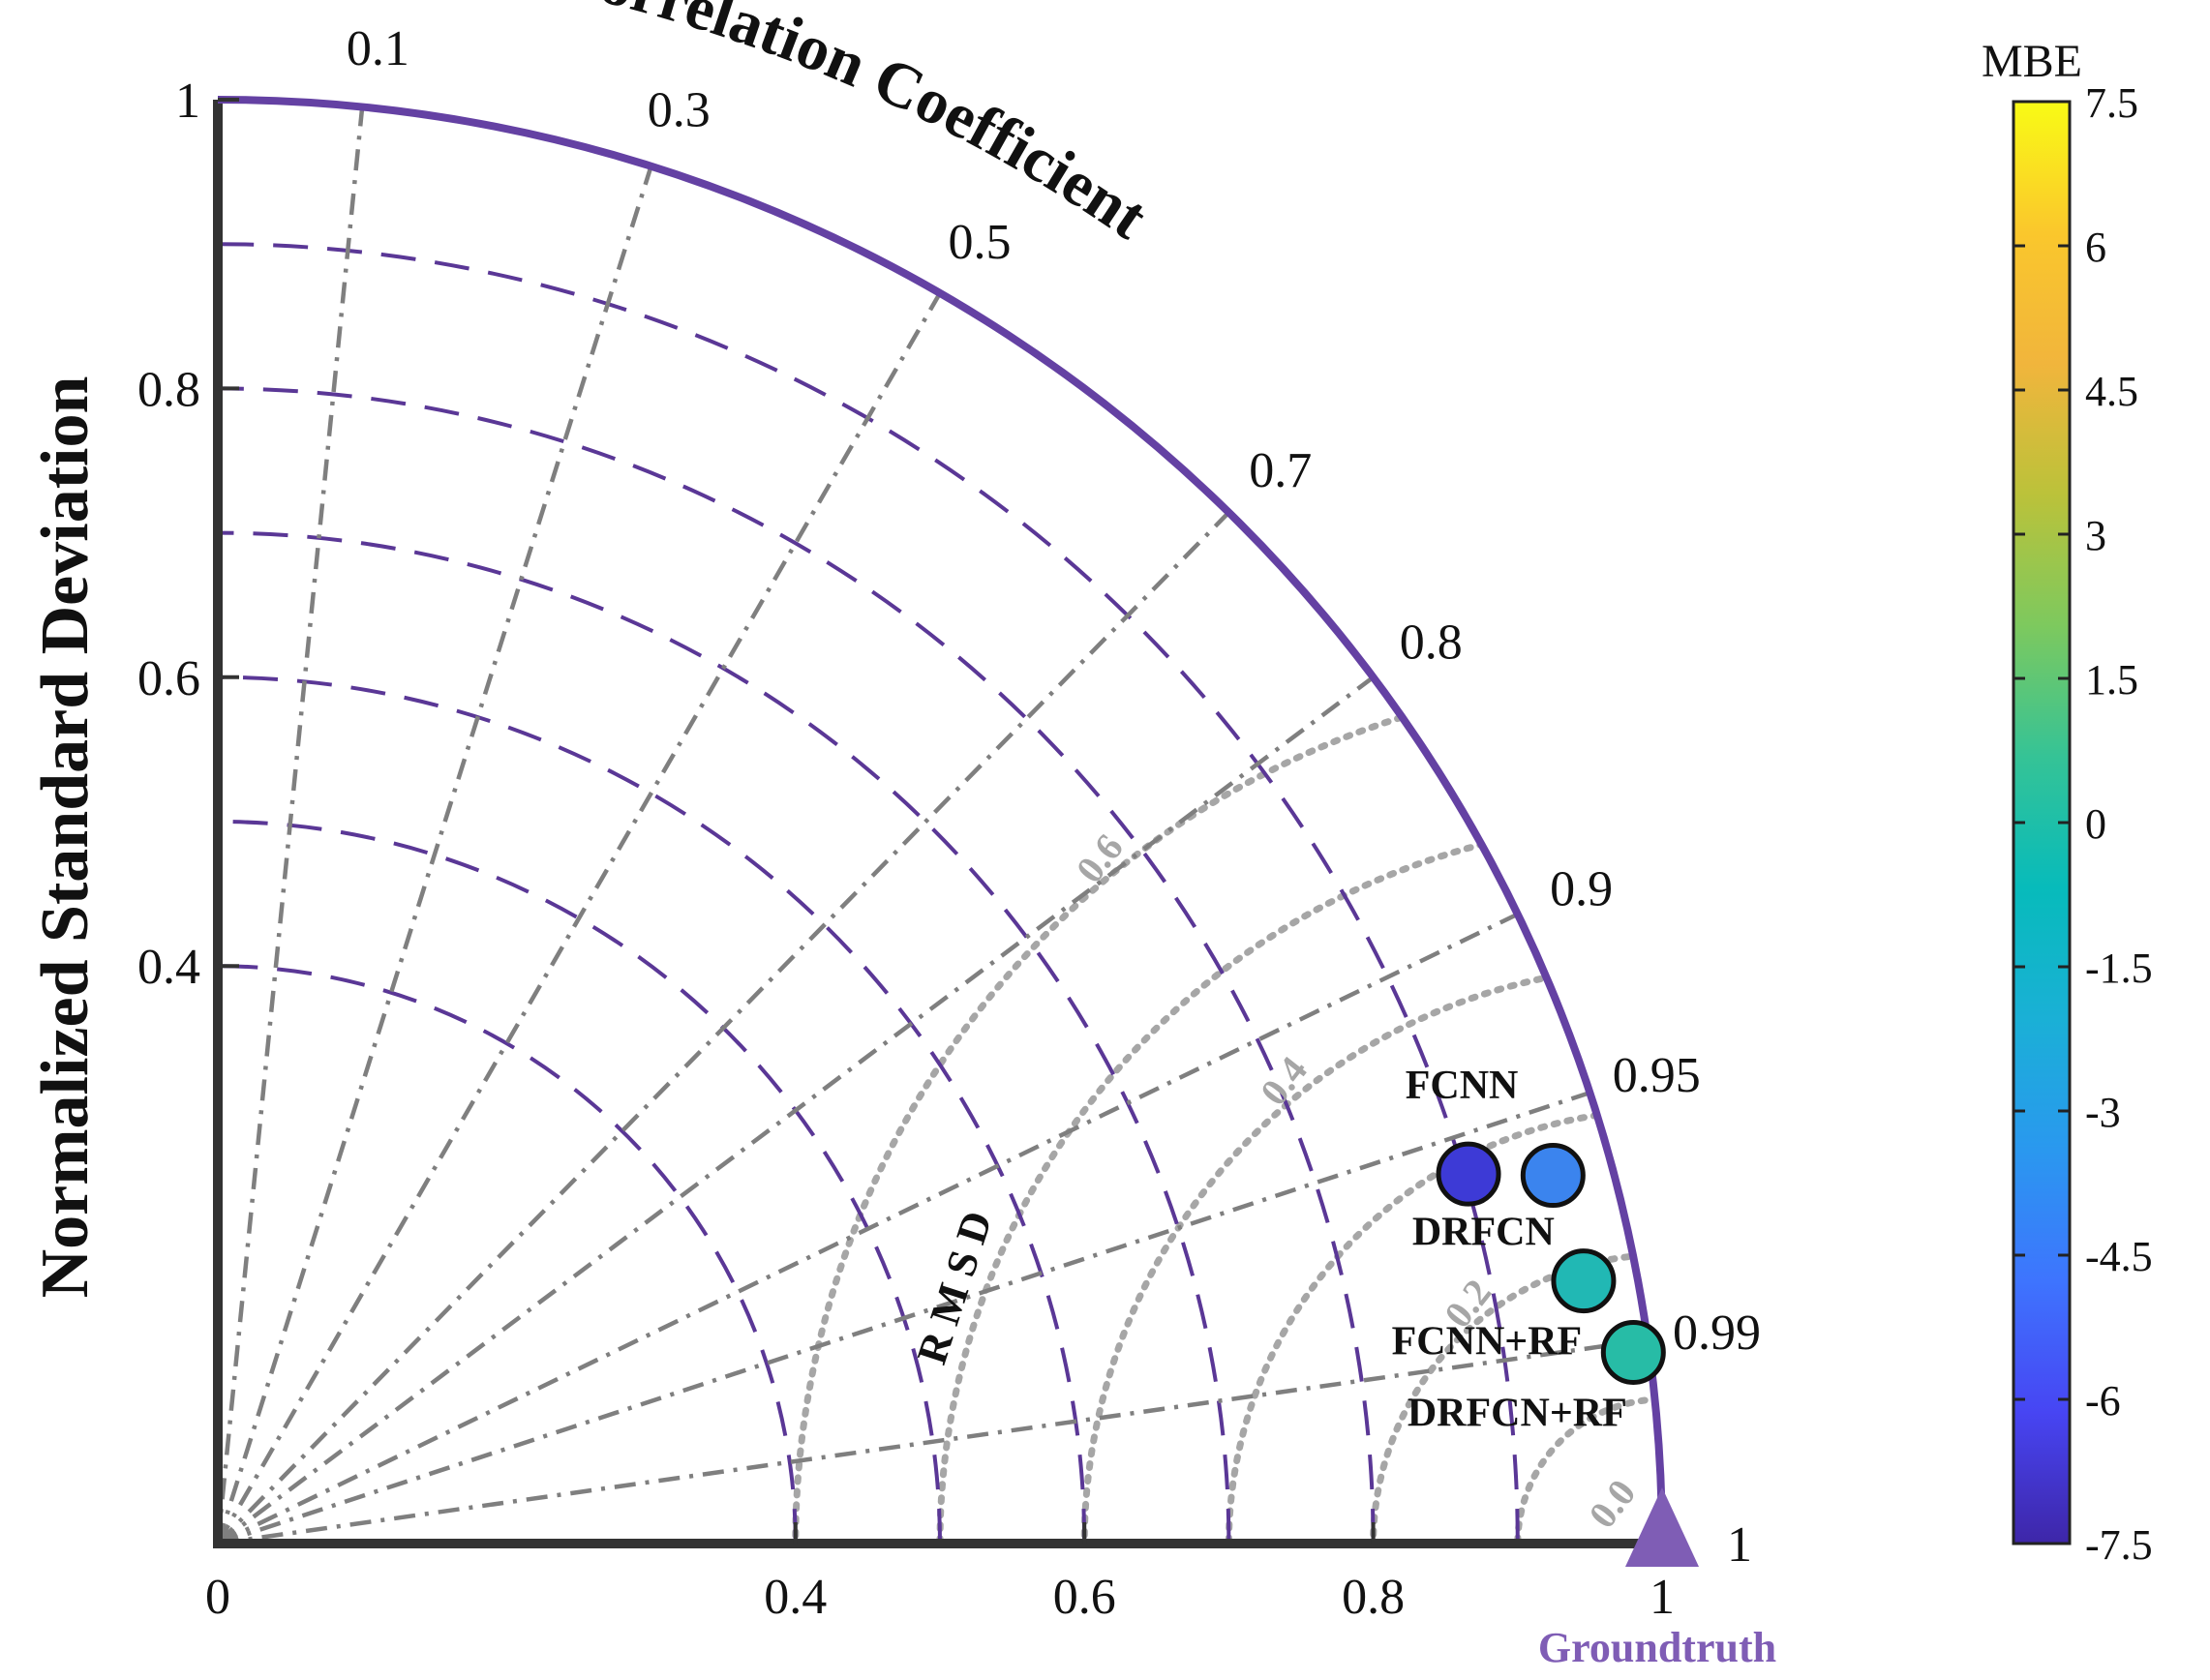 This screenshot has height=1680, width=2210. I want to click on colorbar-tick-label: -4.5, so click(2119, 1257).